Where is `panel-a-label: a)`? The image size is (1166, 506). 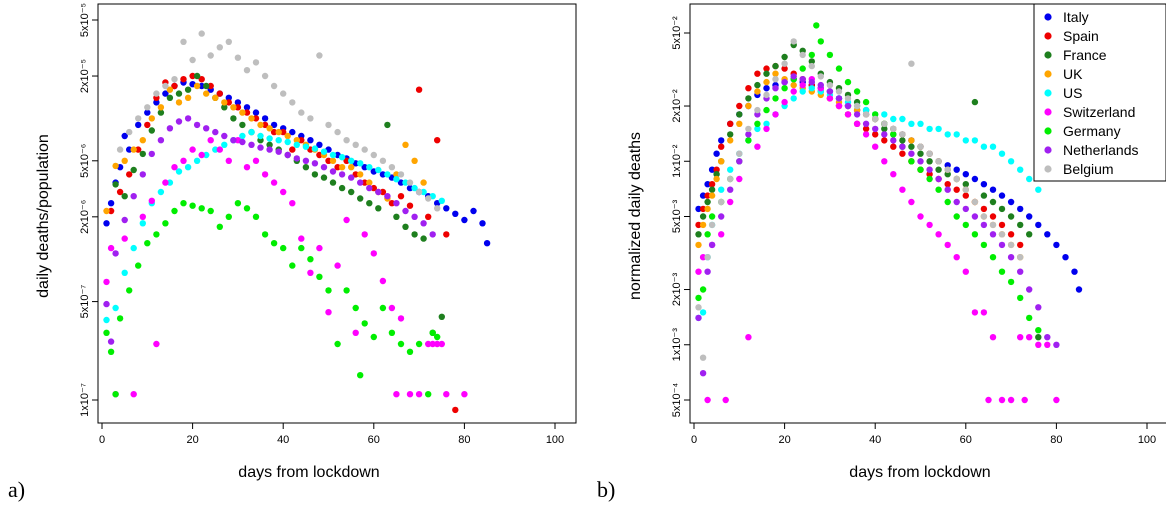
panel-a-label: a) is located at coordinates (16, 489).